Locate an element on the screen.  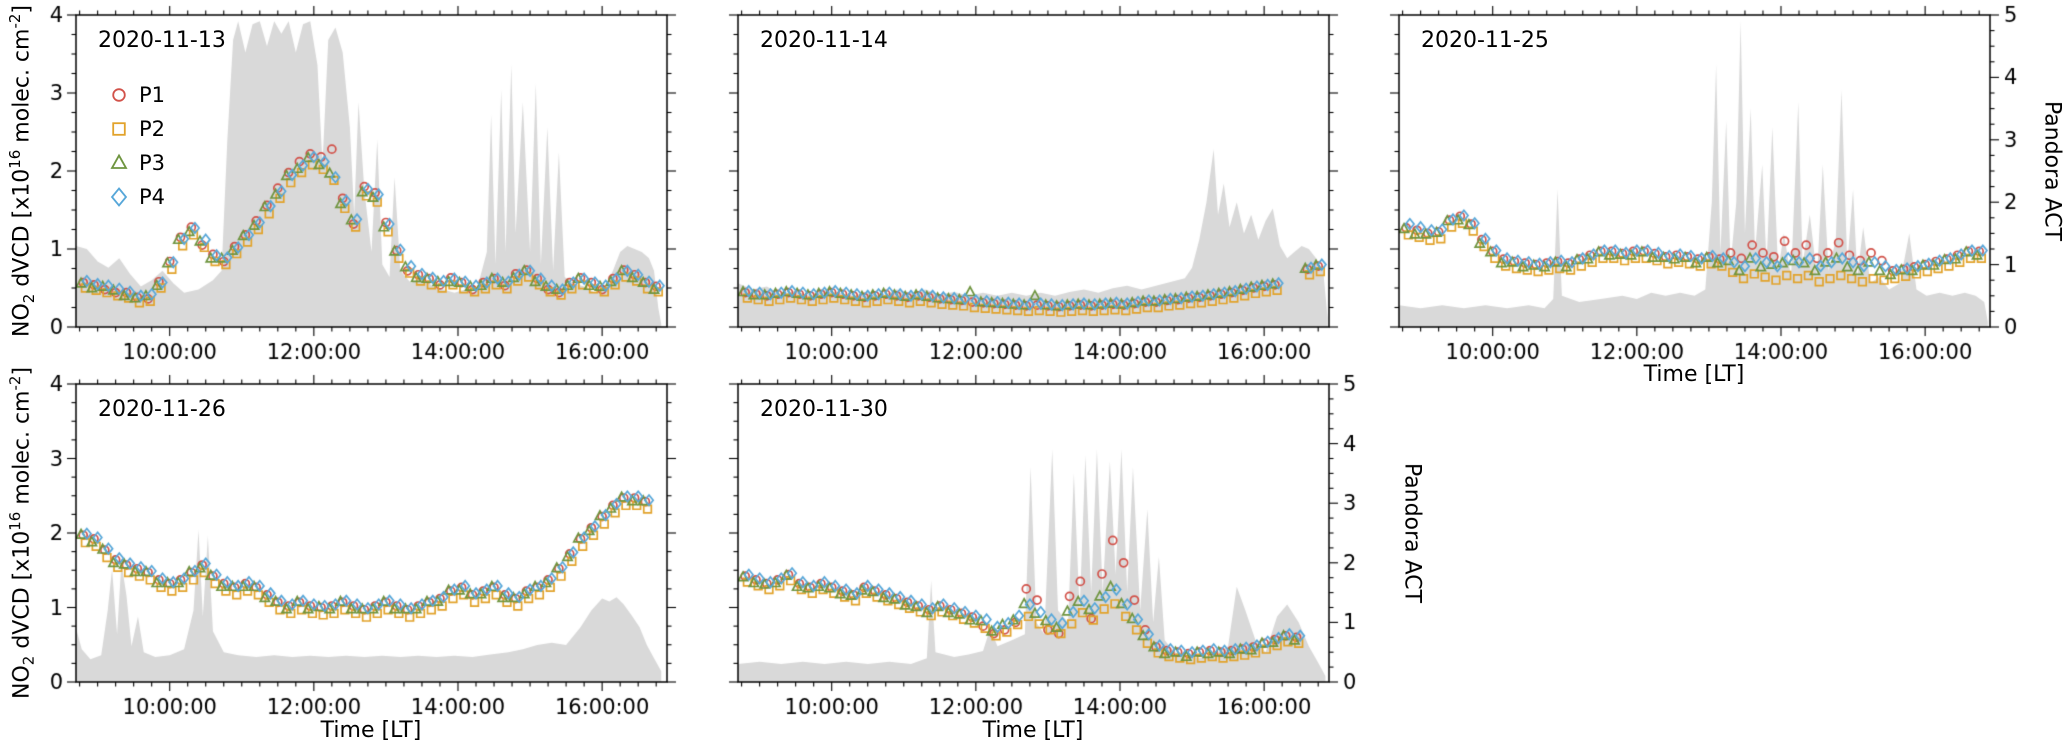
legend: P1 P2 P3 P4 is located at coordinates (136, 146).